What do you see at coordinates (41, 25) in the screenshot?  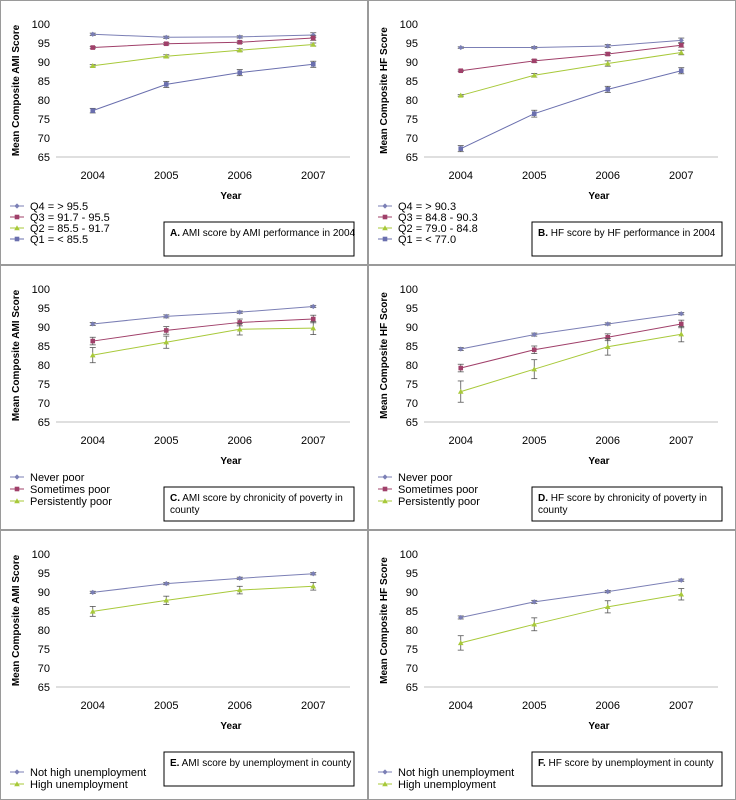 I see `y-tick-label: 100` at bounding box center [41, 25].